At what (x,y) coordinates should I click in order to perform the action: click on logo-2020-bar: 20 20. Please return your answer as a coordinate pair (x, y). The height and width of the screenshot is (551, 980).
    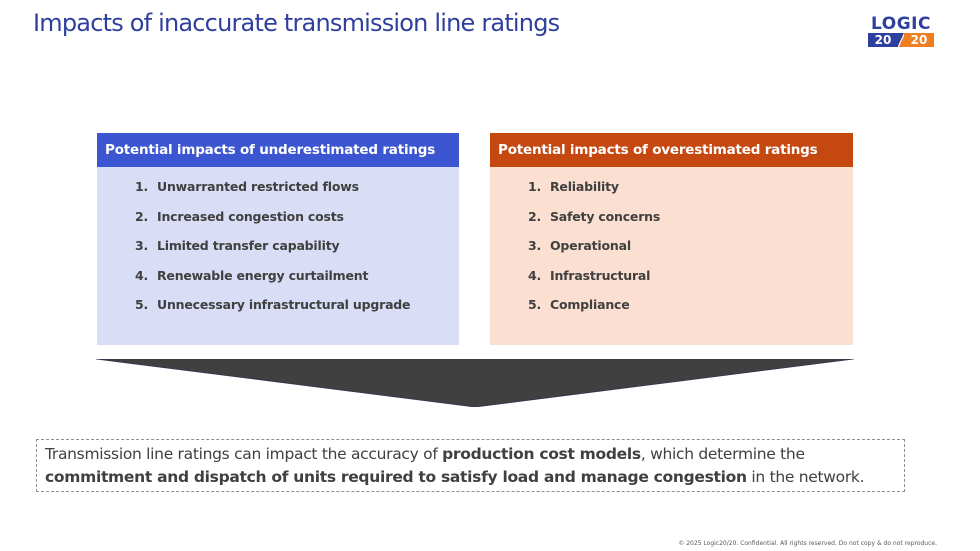
    Looking at the image, I should click on (901, 40).